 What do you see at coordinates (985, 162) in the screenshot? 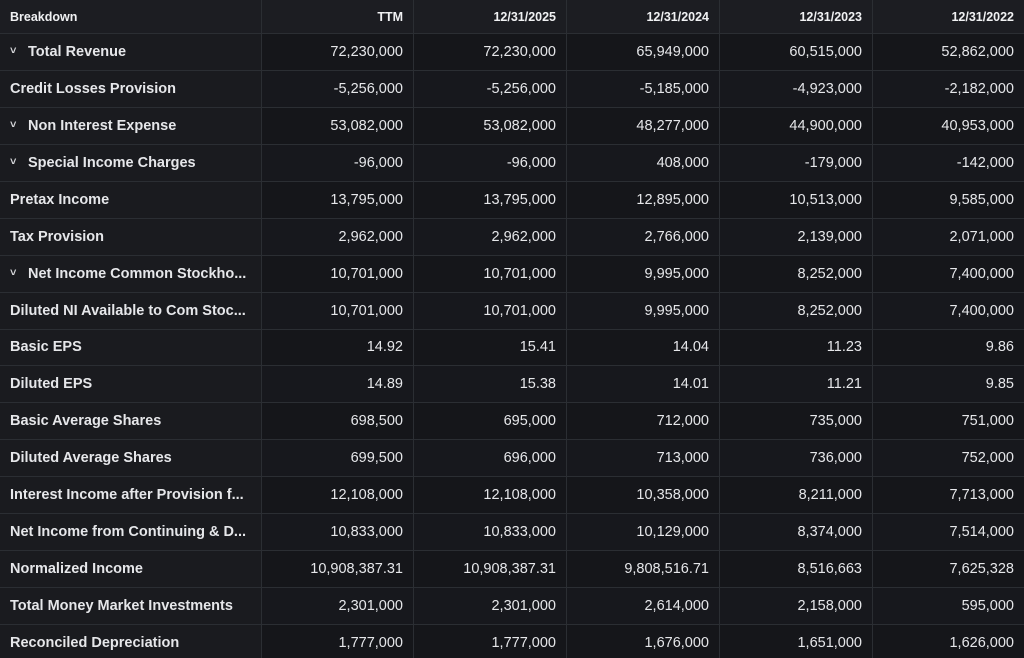
I see `value-text: -142,000` at bounding box center [985, 162].